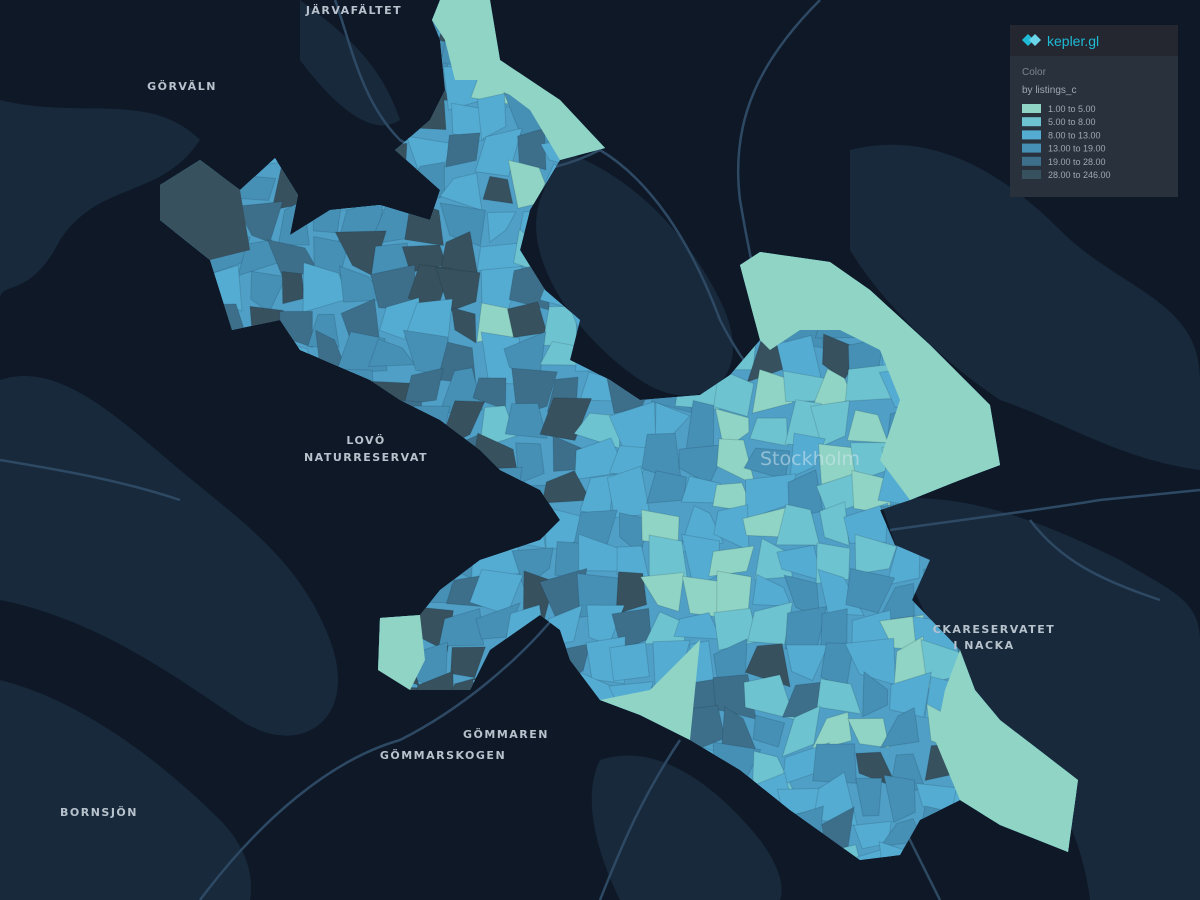  I want to click on place-label: BORNSJÖN, so click(99, 812).